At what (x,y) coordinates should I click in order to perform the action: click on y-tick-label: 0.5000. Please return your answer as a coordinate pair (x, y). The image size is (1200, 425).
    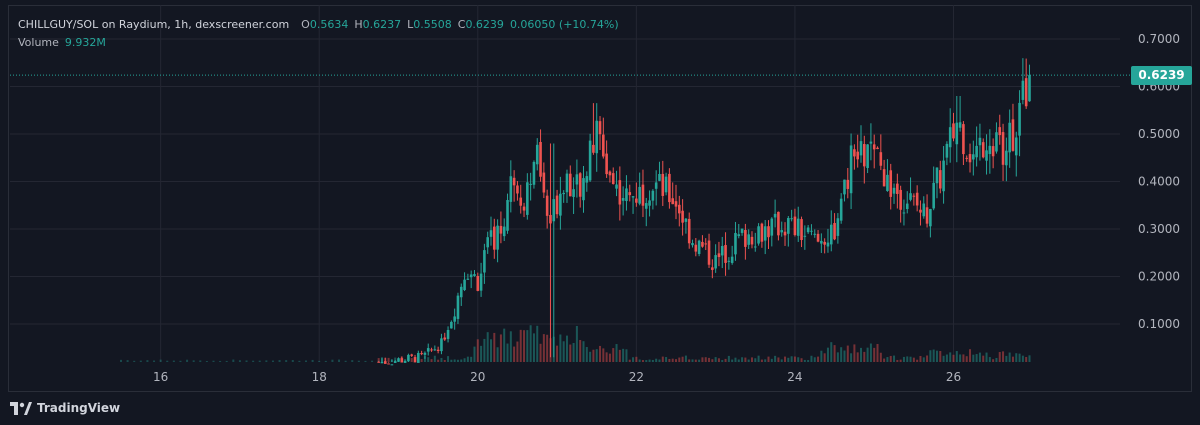
    Looking at the image, I should click on (1159, 134).